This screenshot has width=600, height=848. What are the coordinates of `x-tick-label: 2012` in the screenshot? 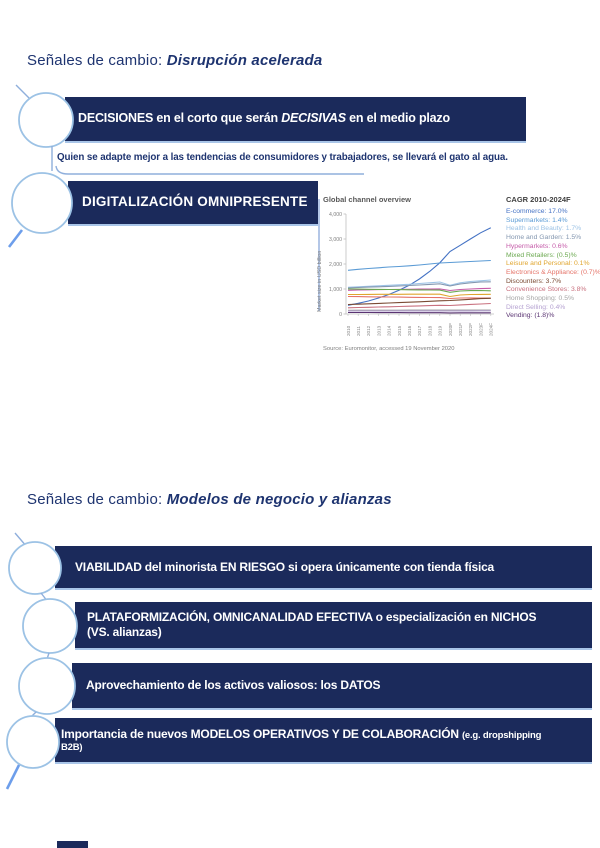 It's located at (368, 330).